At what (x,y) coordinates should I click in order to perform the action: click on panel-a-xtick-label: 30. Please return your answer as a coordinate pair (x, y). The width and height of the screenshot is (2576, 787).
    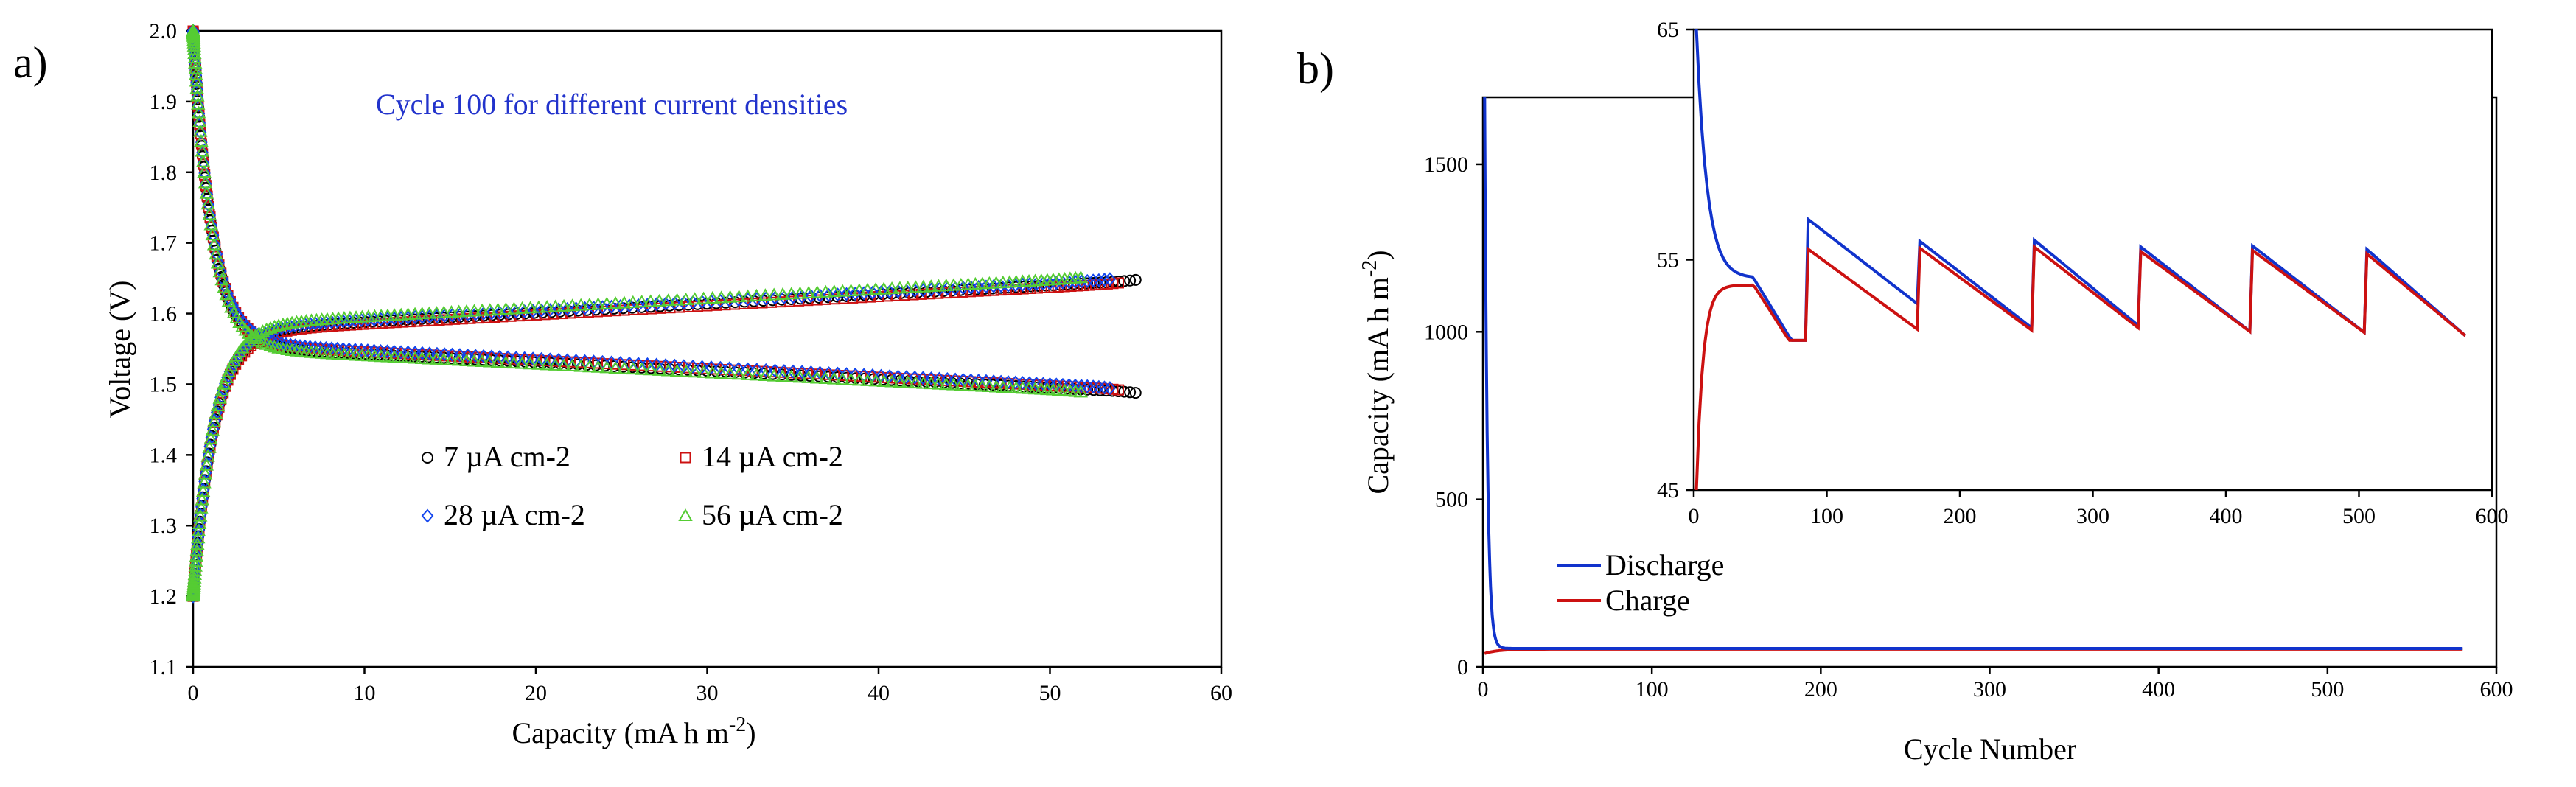
    Looking at the image, I should click on (708, 693).